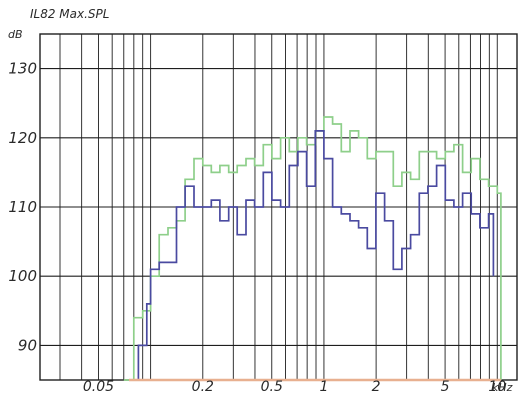 The width and height of the screenshot is (523, 397). Describe the element at coordinates (272, 387) in the screenshot. I see `x-tick-label: 0.5` at that location.